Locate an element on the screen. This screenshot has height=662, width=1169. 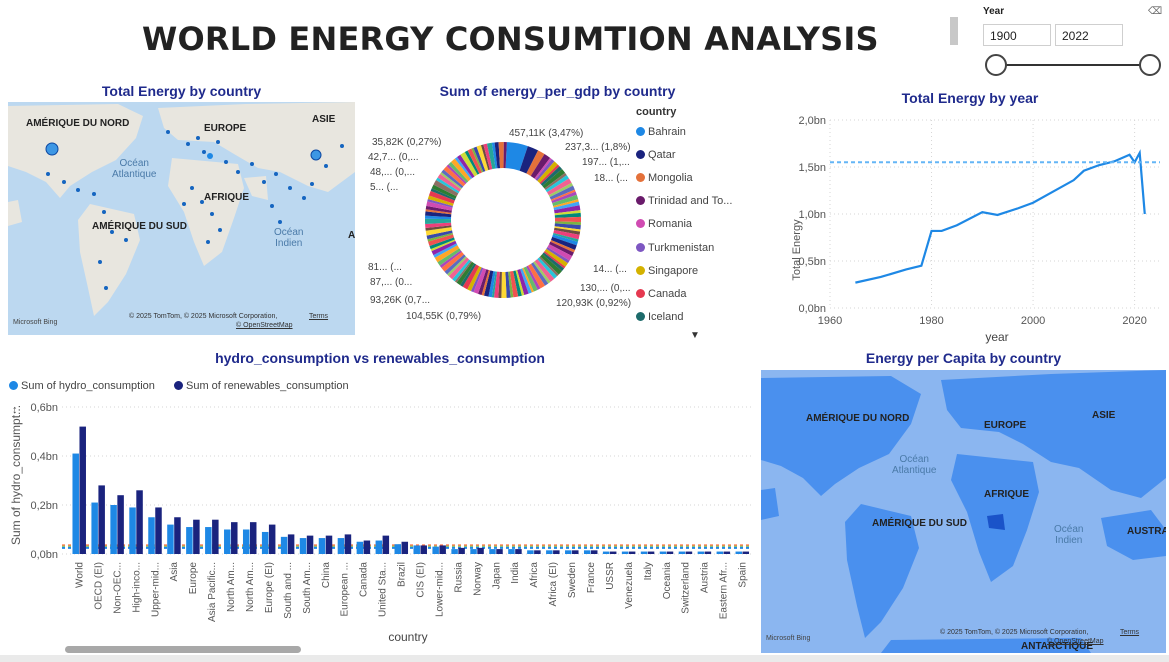
donut-legend-item: Bahrain is located at coordinates (661, 132).